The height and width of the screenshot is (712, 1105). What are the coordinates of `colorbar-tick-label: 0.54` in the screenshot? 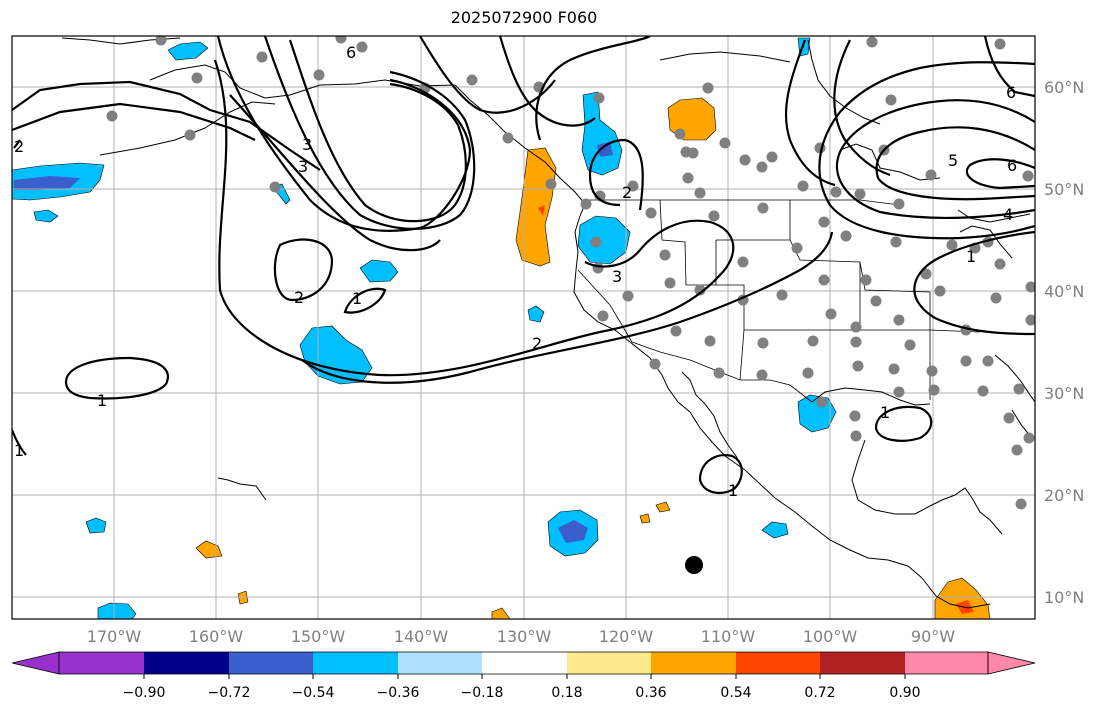 It's located at (735, 693).